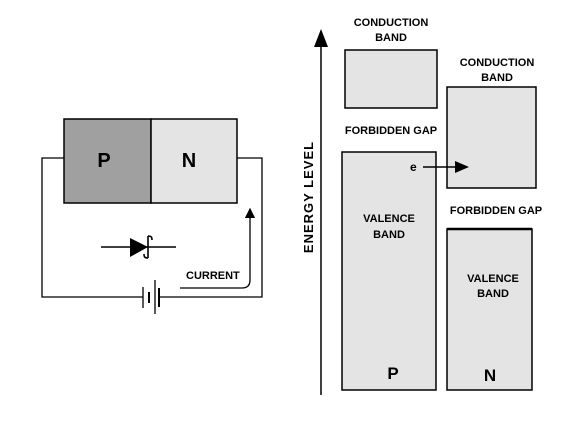 This screenshot has width=570, height=432. I want to click on n-region-label: N, so click(189, 161).